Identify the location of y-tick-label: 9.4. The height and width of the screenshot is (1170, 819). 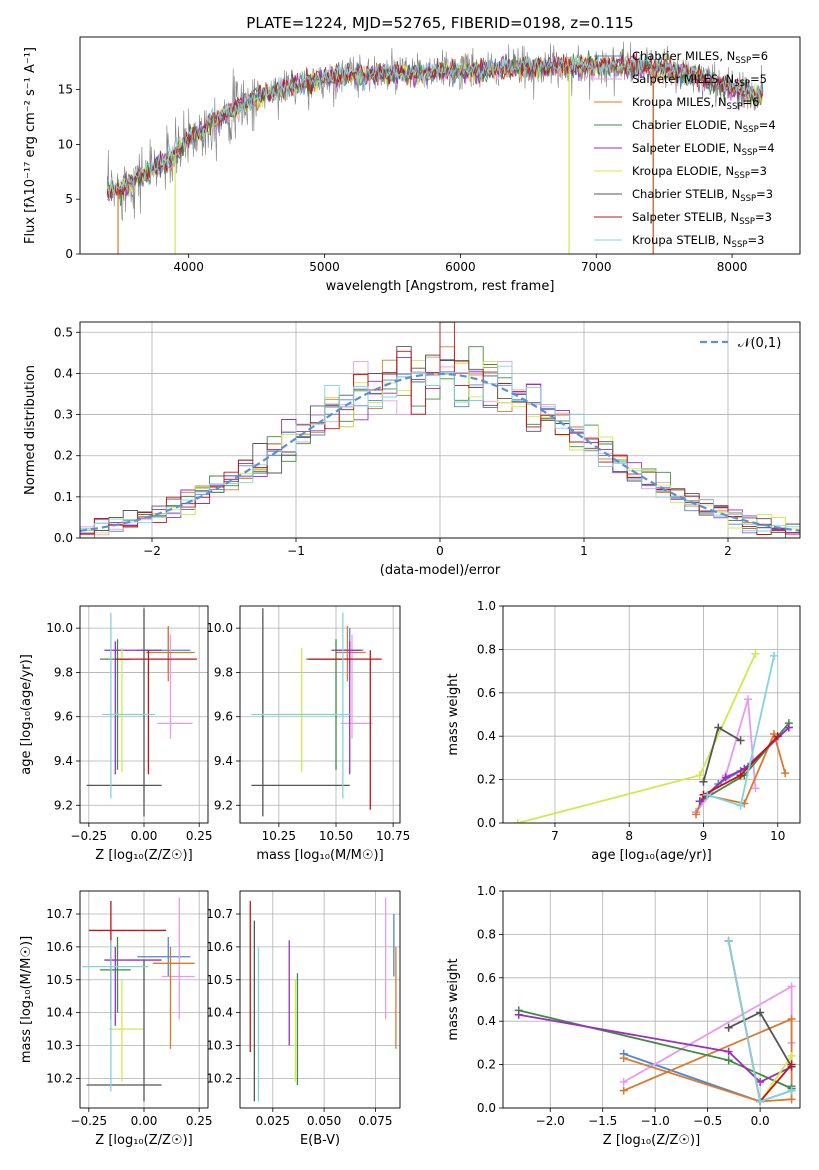
(223, 761).